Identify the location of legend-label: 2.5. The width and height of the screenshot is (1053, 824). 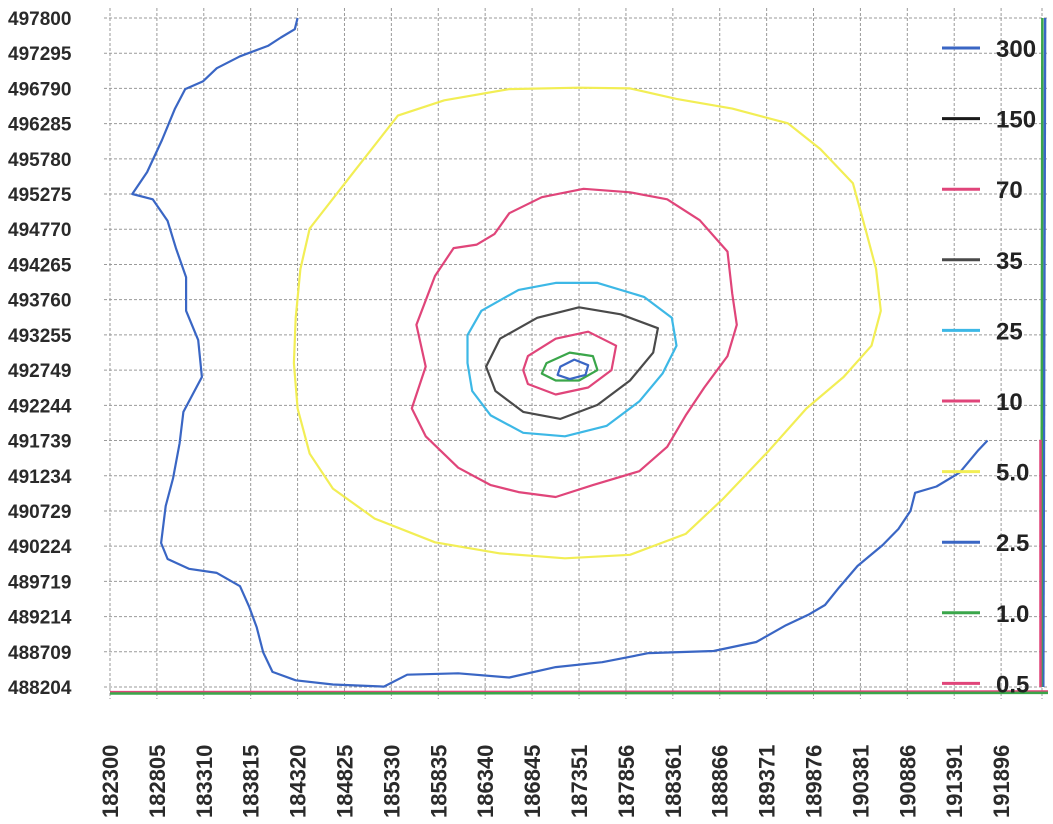
(1012, 543).